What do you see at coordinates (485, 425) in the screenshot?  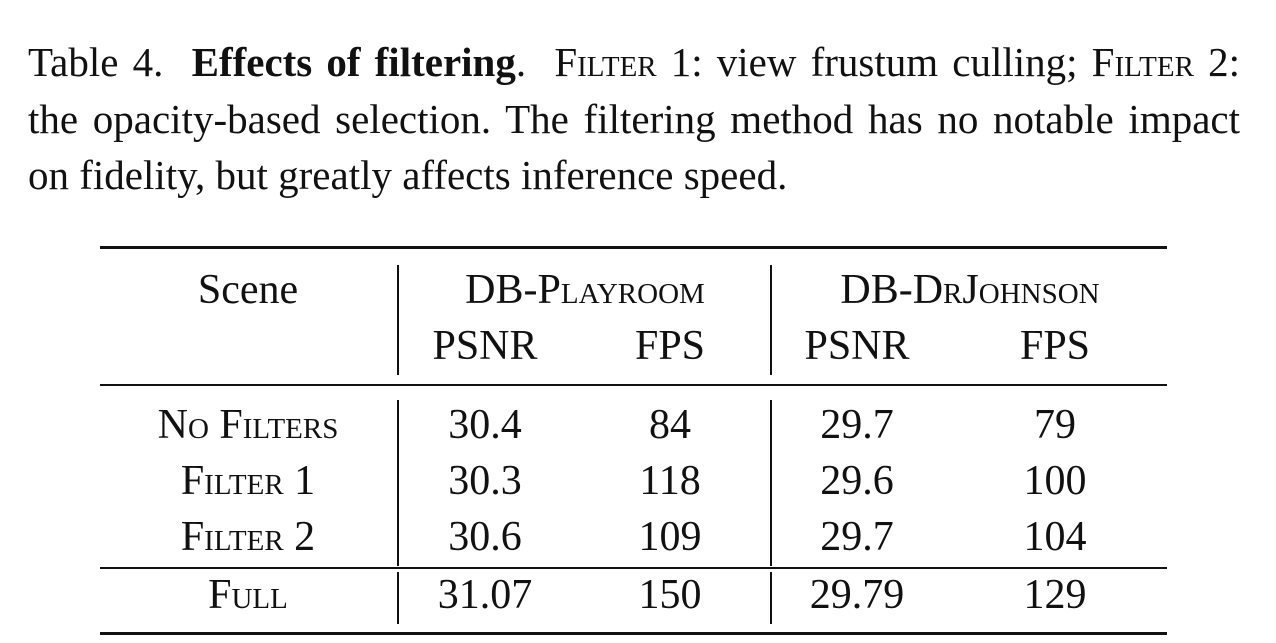 I see `table-cell: 30.4` at bounding box center [485, 425].